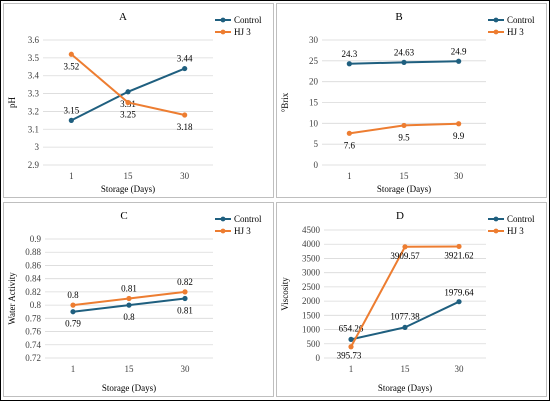 Image resolution: width=550 pixels, height=401 pixels. Describe the element at coordinates (34, 76) in the screenshot. I see `y-tick-label: 3.4` at that location.